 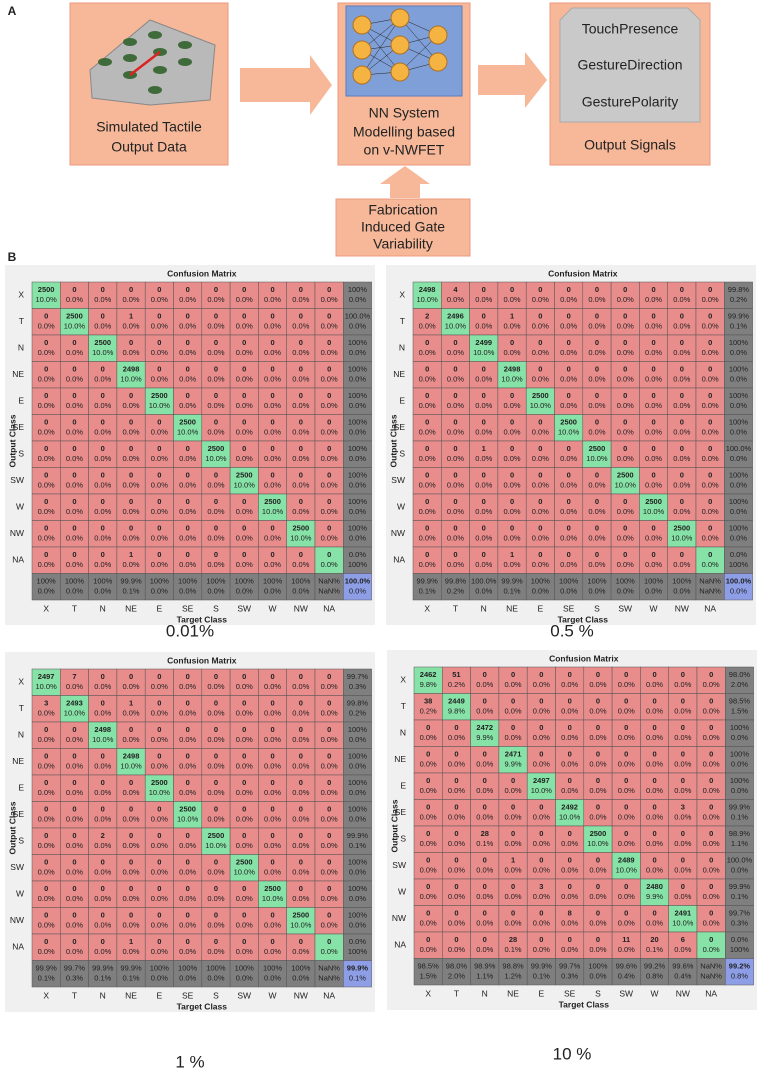 What do you see at coordinates (329, 608) in the screenshot?
I see `col-label: NA` at bounding box center [329, 608].